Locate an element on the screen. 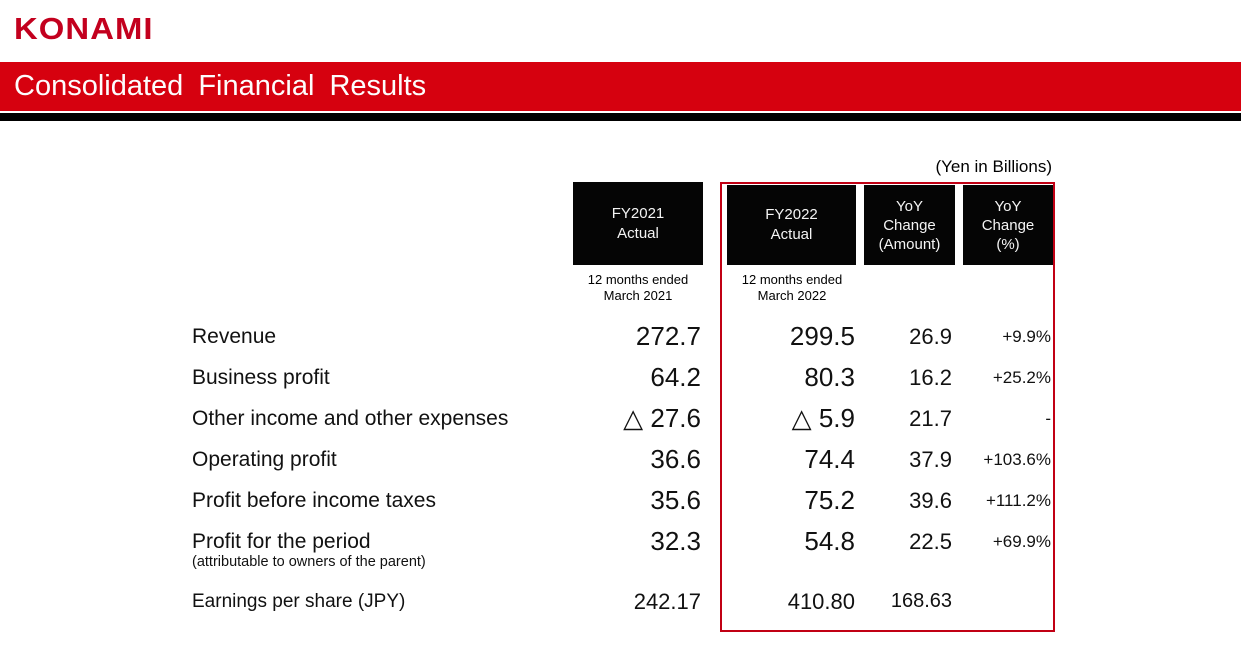 Image resolution: width=1241 pixels, height=666 pixels. fy2021-value: 35.6 is located at coordinates (675, 500).